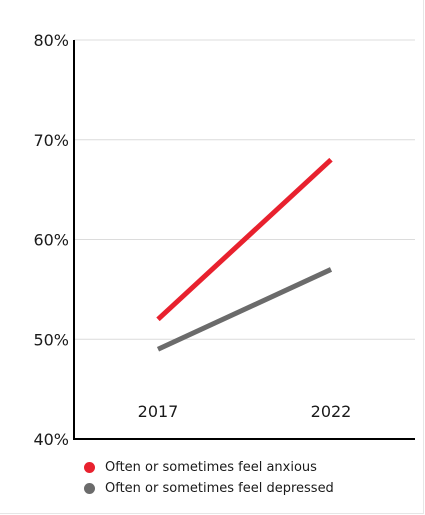 The height and width of the screenshot is (515, 425). Describe the element at coordinates (219, 488) in the screenshot. I see `legend-label-depressed: Often or sometimes feel depressed` at that location.